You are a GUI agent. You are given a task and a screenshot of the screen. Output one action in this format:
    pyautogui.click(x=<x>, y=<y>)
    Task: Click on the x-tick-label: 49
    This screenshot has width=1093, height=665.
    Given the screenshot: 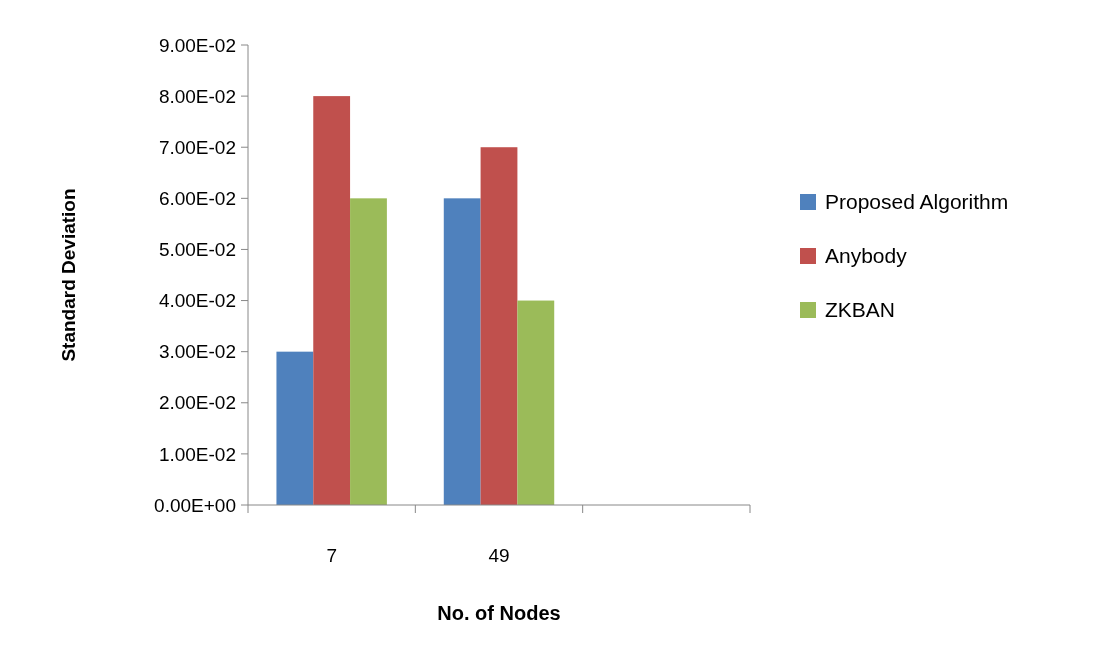 What is the action you would take?
    pyautogui.click(x=499, y=555)
    